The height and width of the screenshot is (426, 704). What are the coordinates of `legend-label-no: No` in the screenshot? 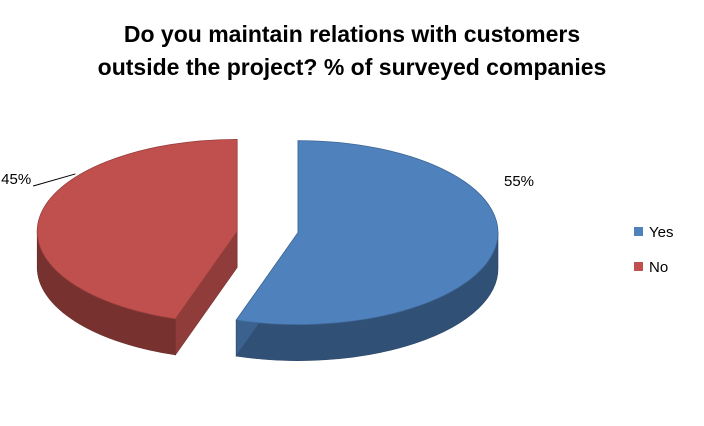 It's located at (658, 267).